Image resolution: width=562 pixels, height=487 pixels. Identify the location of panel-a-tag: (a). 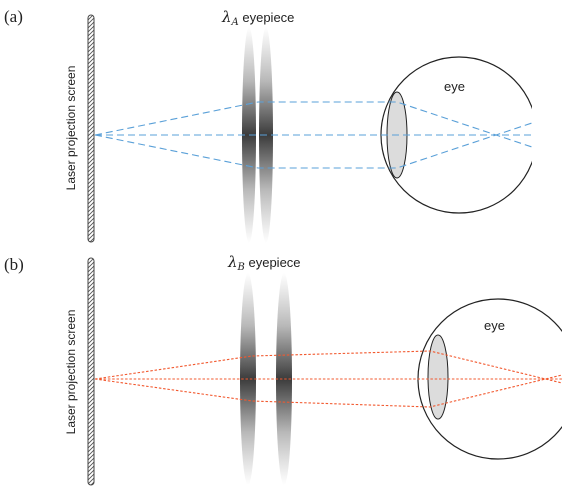
(13, 16).